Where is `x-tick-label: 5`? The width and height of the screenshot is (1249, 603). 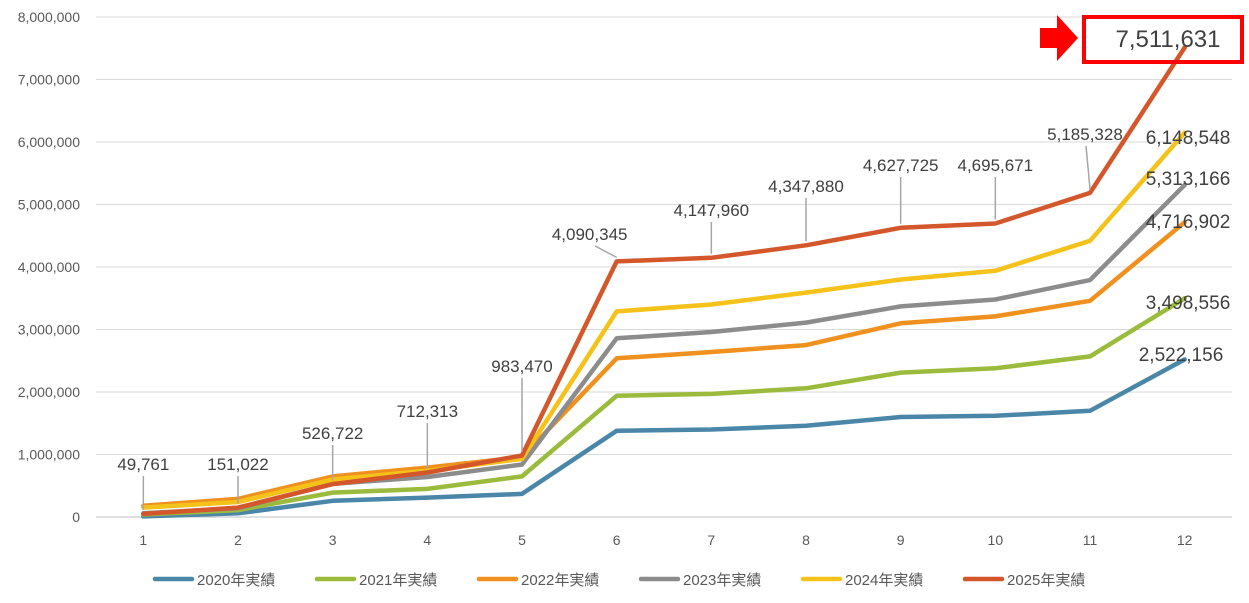
x-tick-label: 5 is located at coordinates (522, 540).